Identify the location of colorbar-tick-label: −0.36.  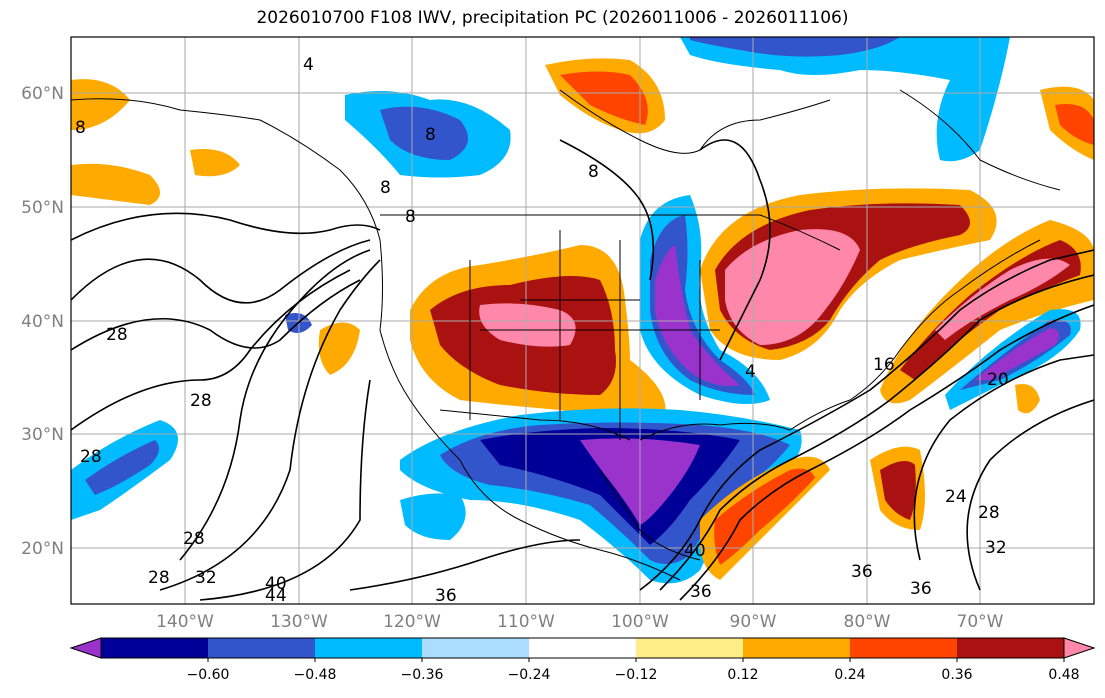
(422, 675).